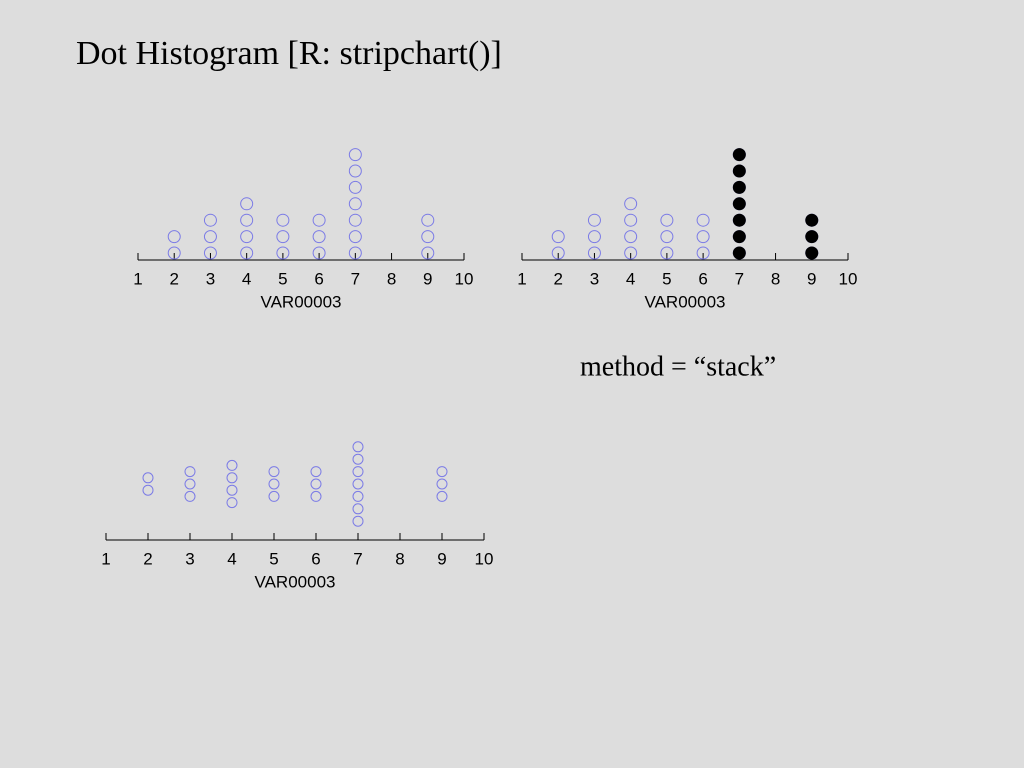 This screenshot has height=768, width=1024. Describe the element at coordinates (678, 366) in the screenshot. I see `annotation: method = “stack”` at that location.